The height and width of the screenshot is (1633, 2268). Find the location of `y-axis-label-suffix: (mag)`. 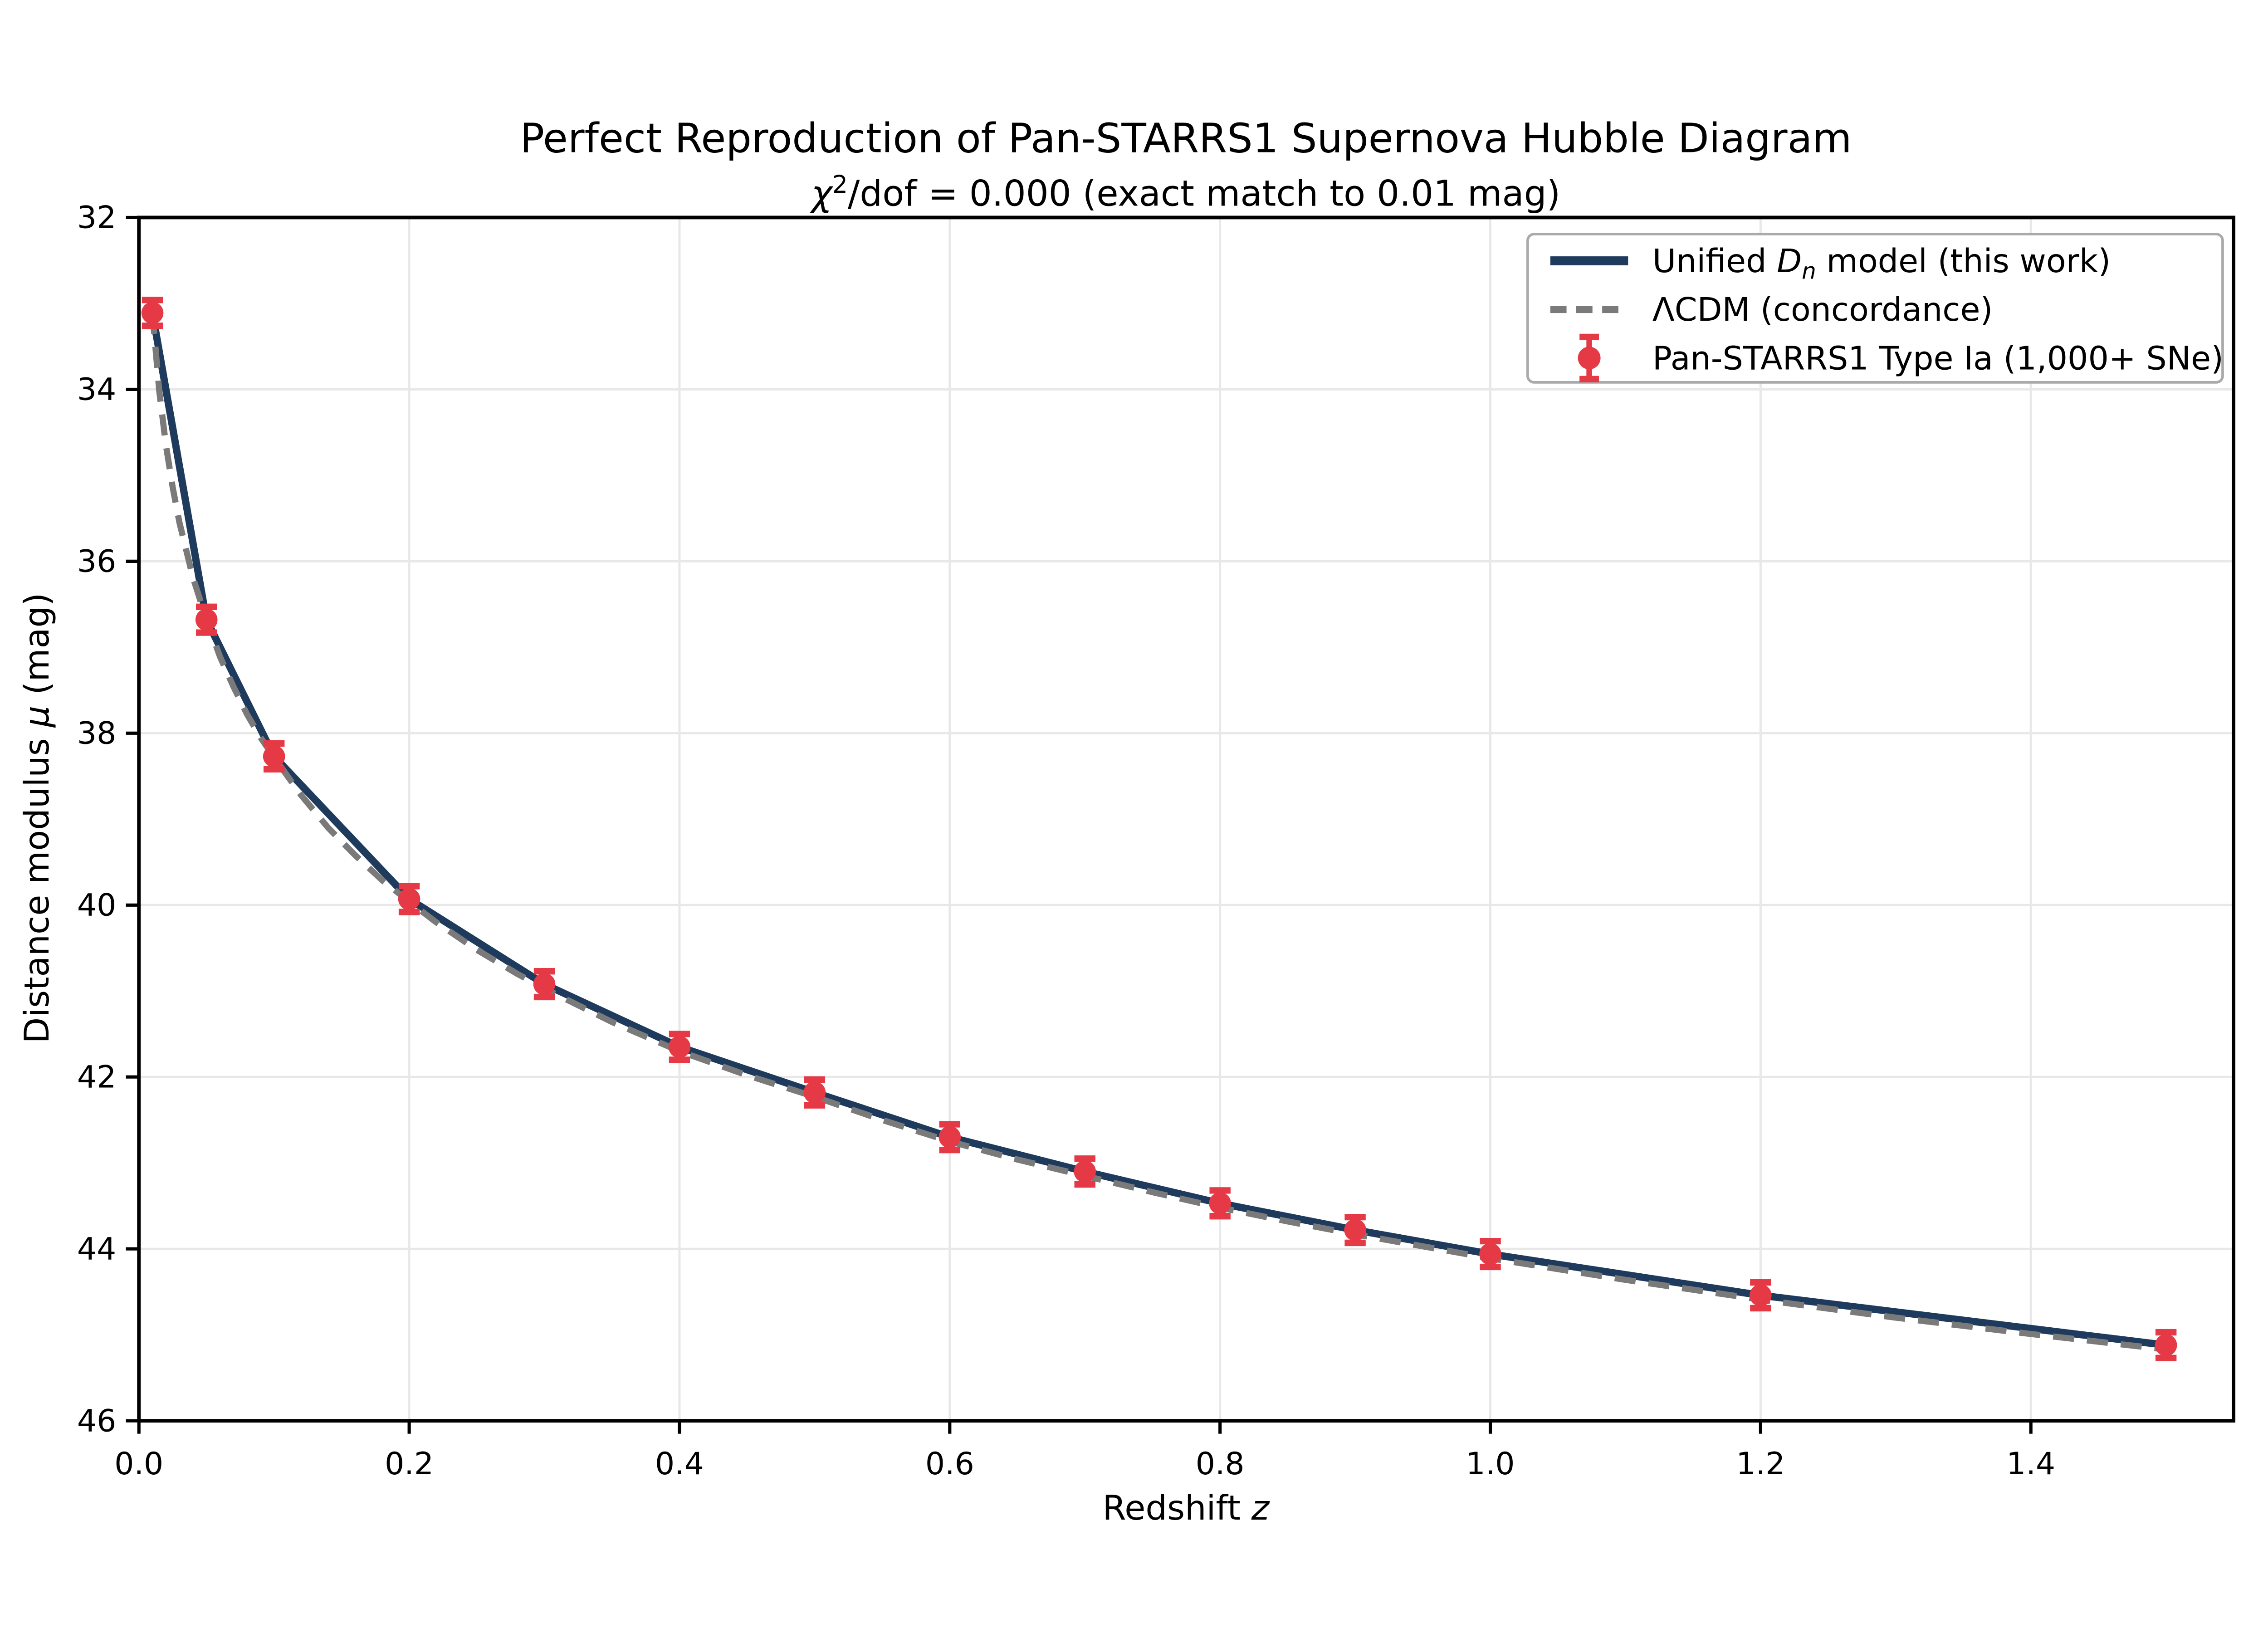

y-axis-label-suffix: (mag) is located at coordinates (37, 649).